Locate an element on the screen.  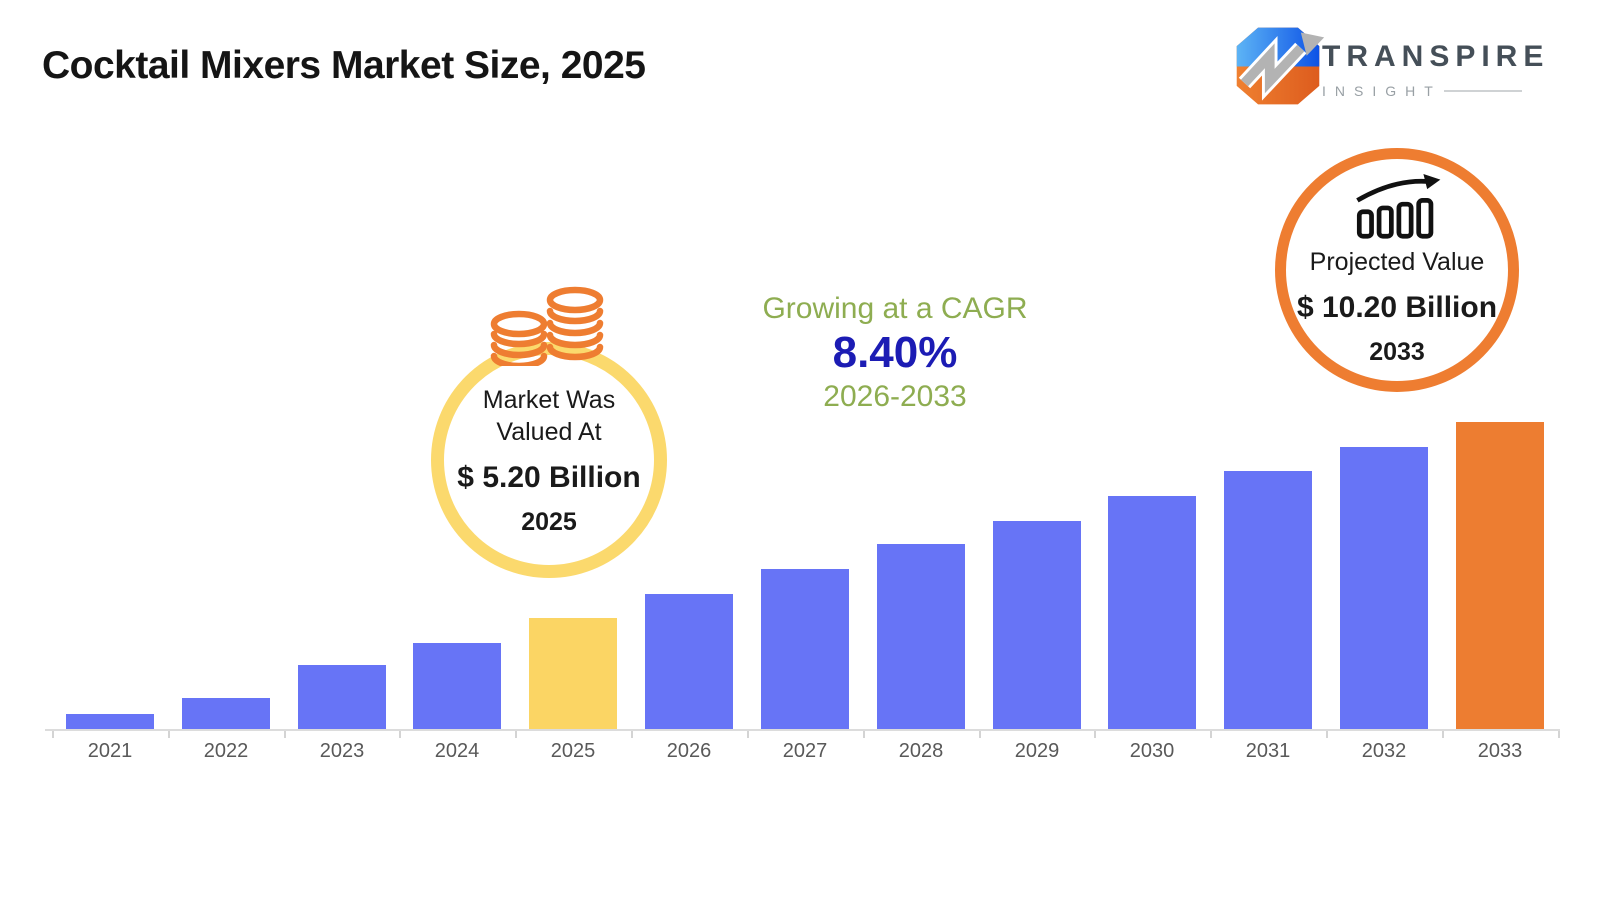
x-axis-label-2026: 2026 is located at coordinates (689, 751).